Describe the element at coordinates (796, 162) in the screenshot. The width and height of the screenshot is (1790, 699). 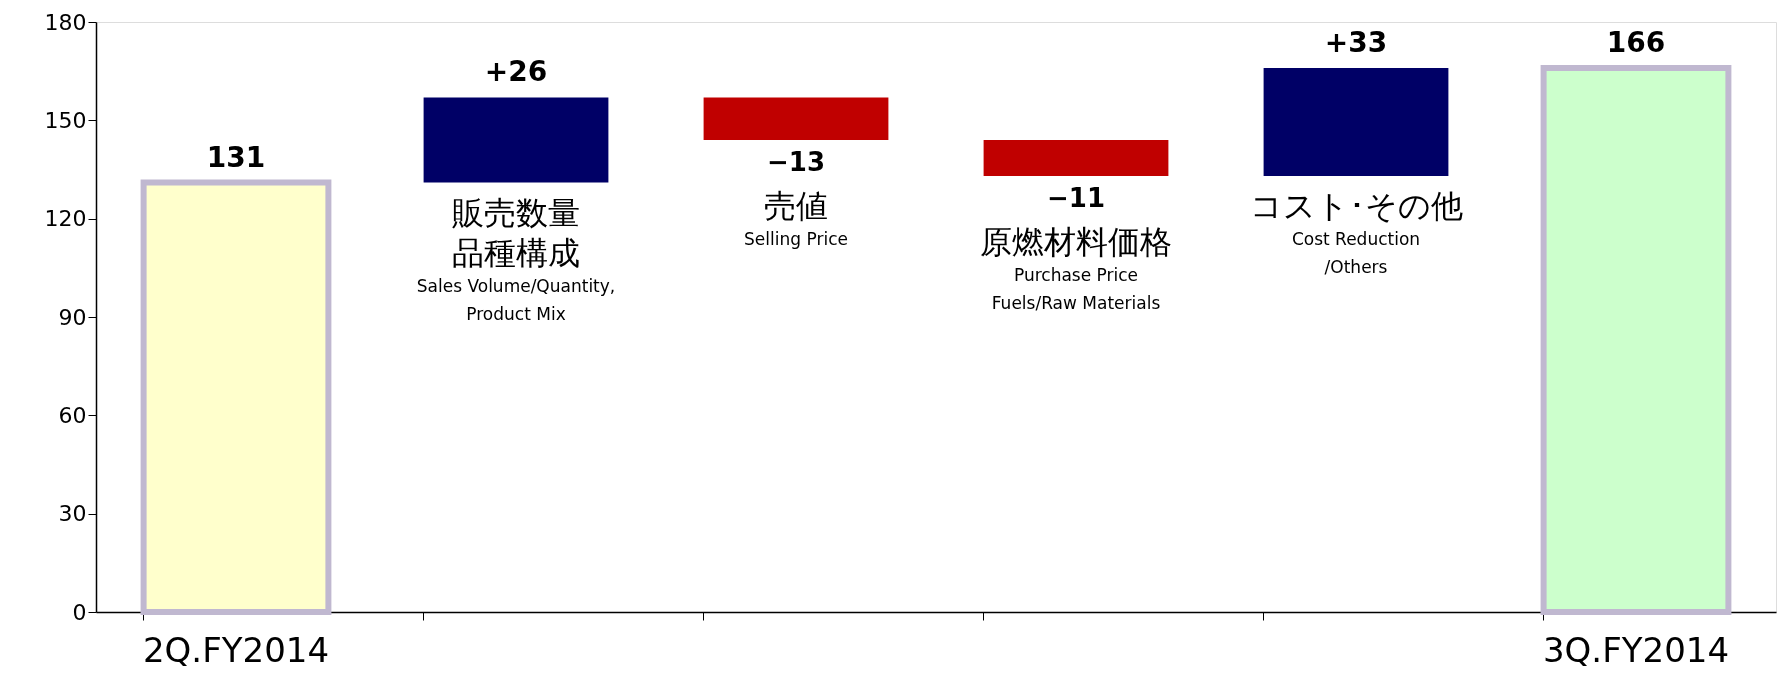
I see `data-label: −13` at that location.